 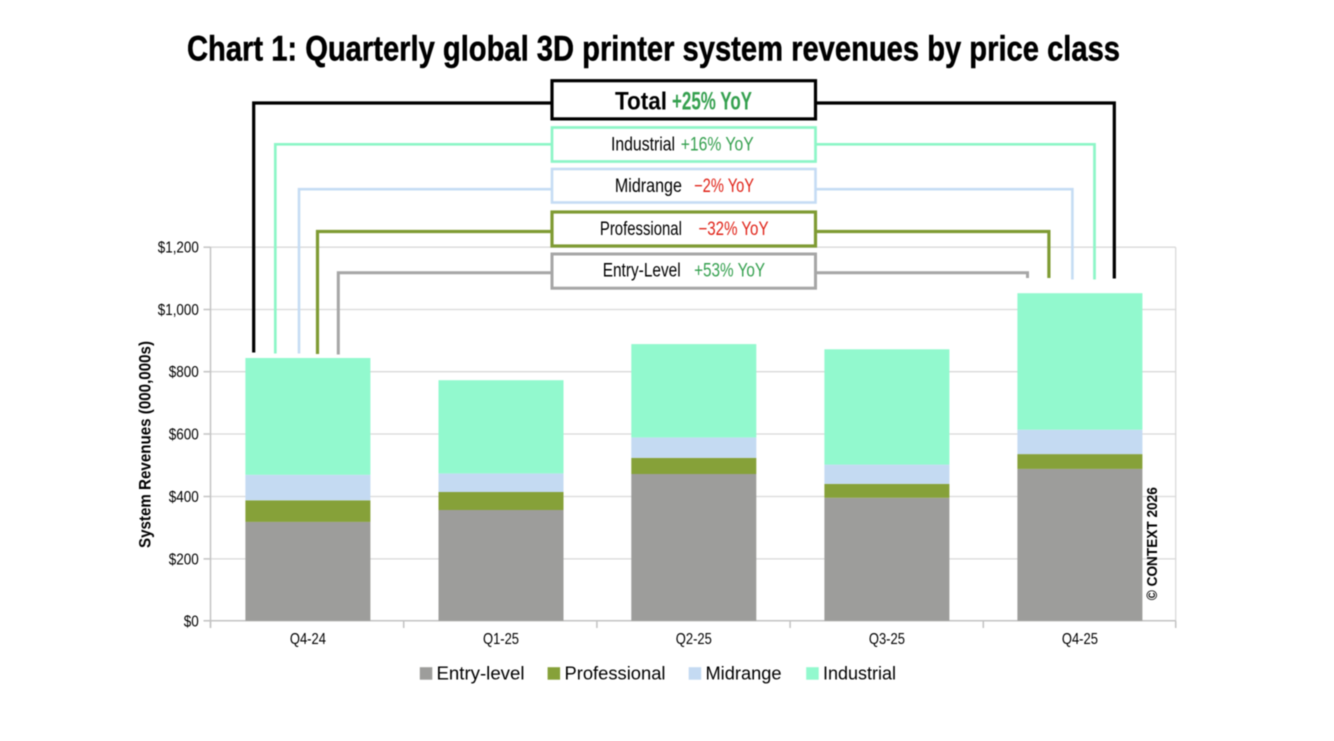 What do you see at coordinates (501, 639) in the screenshot?
I see `svg-text: Q1-25` at bounding box center [501, 639].